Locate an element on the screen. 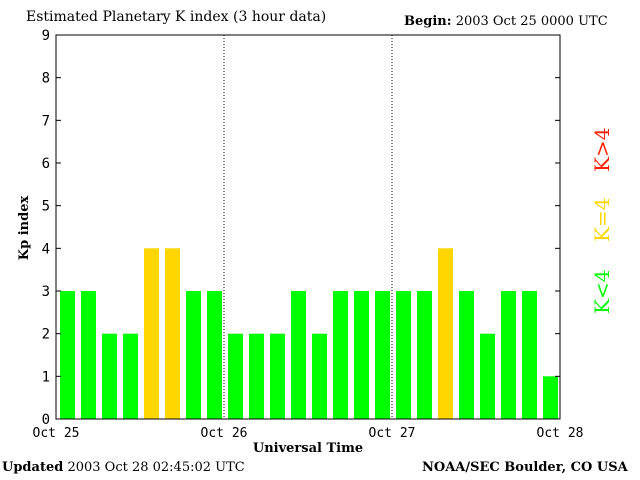 This screenshot has width=640, height=480. x-axis-label: Universal Time is located at coordinates (308, 448).